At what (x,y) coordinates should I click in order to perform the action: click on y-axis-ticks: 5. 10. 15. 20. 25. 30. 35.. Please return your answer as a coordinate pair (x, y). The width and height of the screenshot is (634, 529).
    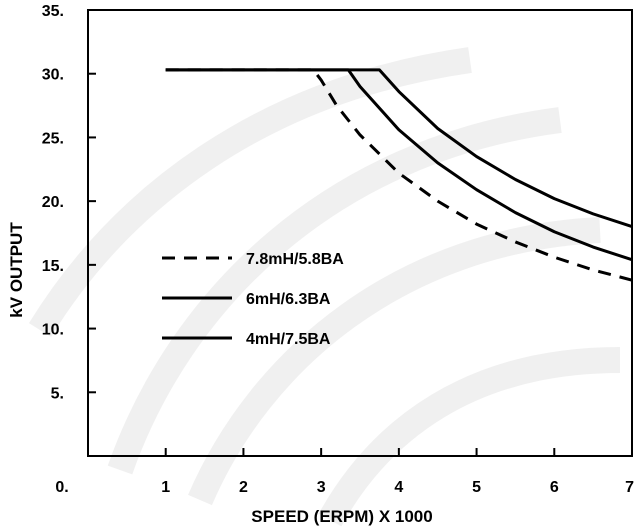
    Looking at the image, I should click on (69, 202).